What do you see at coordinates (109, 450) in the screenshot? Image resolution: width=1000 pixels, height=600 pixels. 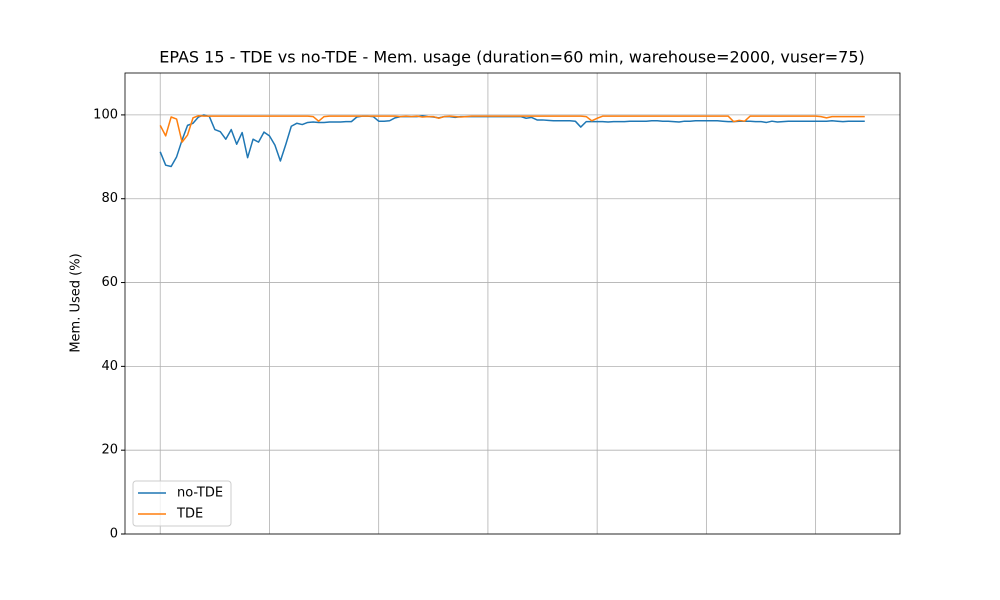 I see `y-tick-label: 20` at bounding box center [109, 450].